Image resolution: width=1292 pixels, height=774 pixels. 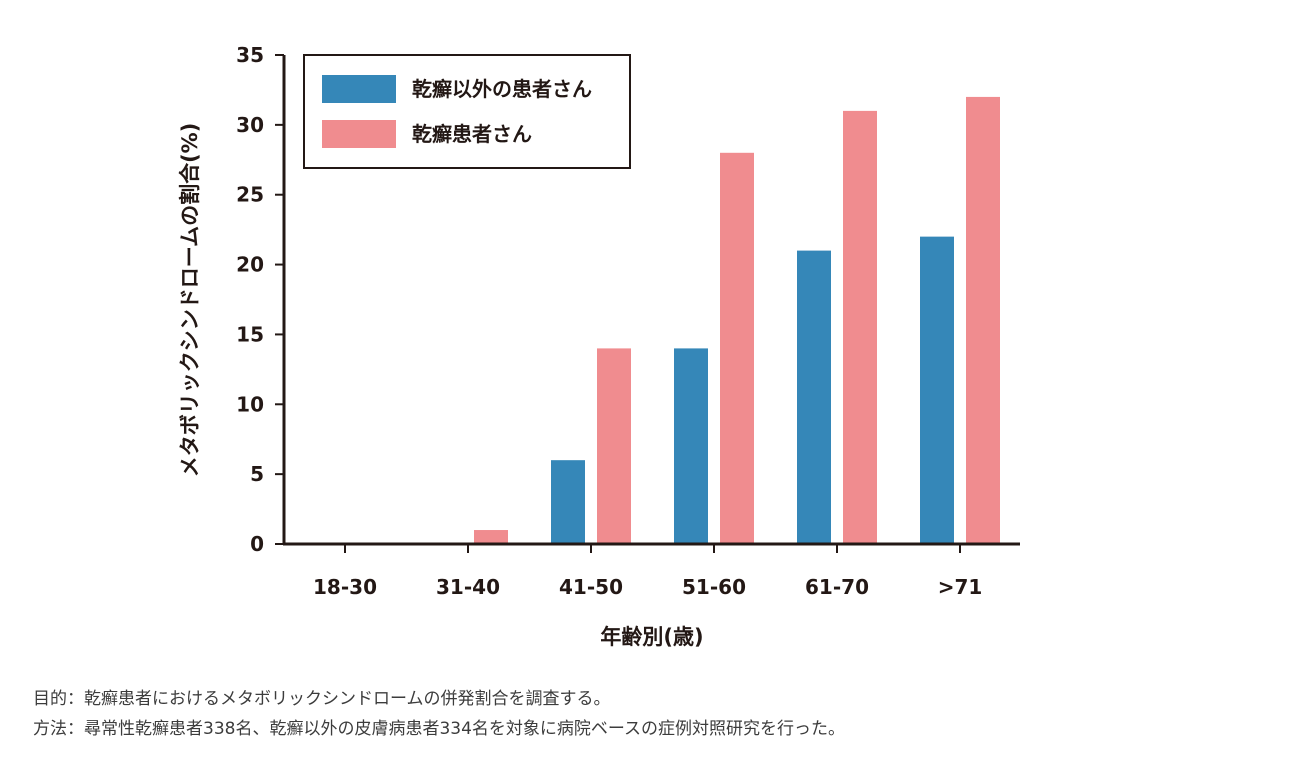 What do you see at coordinates (322, 699) in the screenshot?
I see `footnote-purpose: 目的：乾癬患者におけるメタボリックシンドロームの併発割合を調査する。` at bounding box center [322, 699].